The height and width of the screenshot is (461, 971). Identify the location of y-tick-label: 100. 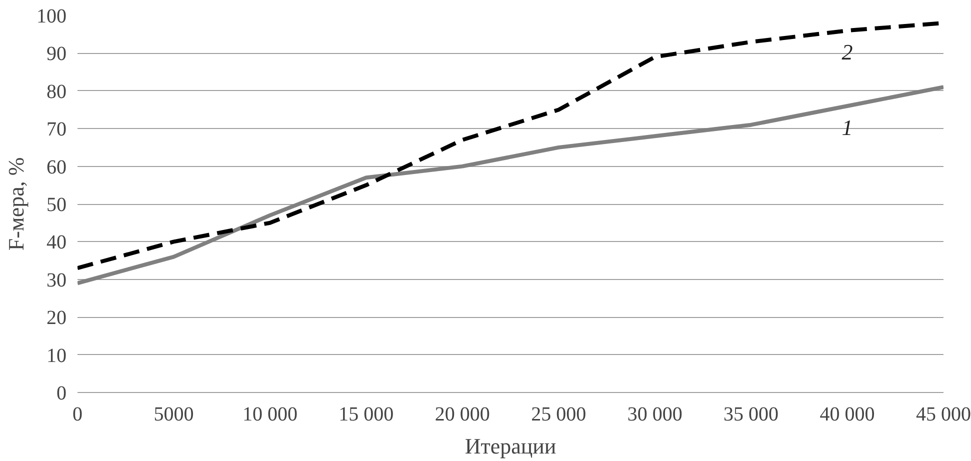
(51, 17).